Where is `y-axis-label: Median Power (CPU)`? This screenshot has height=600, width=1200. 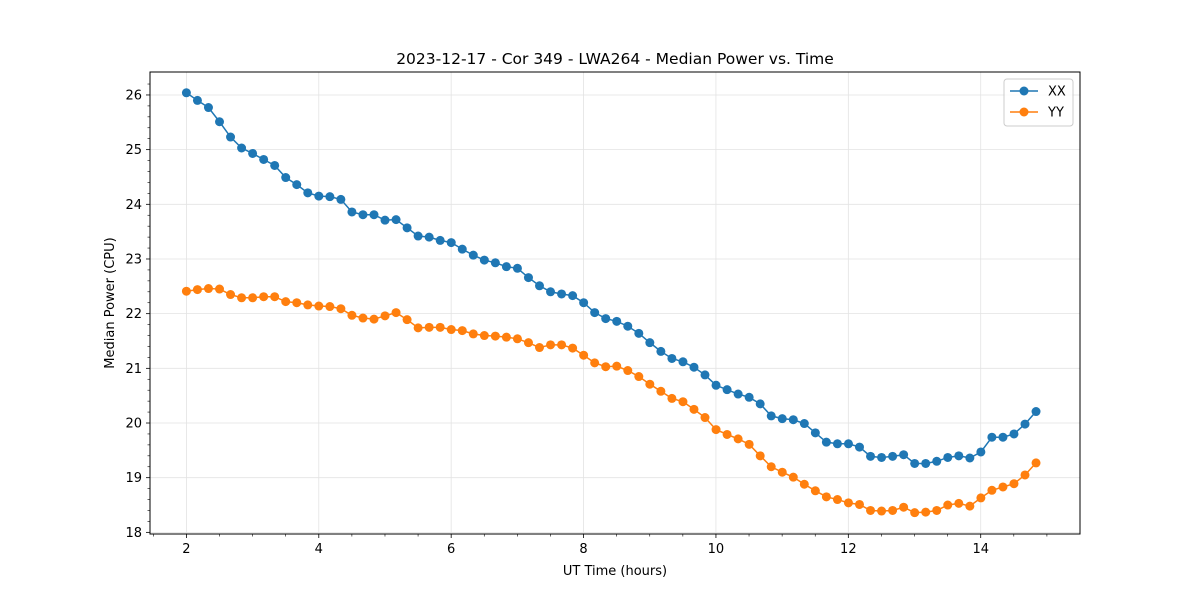 y-axis-label: Median Power (CPU) is located at coordinates (110, 302).